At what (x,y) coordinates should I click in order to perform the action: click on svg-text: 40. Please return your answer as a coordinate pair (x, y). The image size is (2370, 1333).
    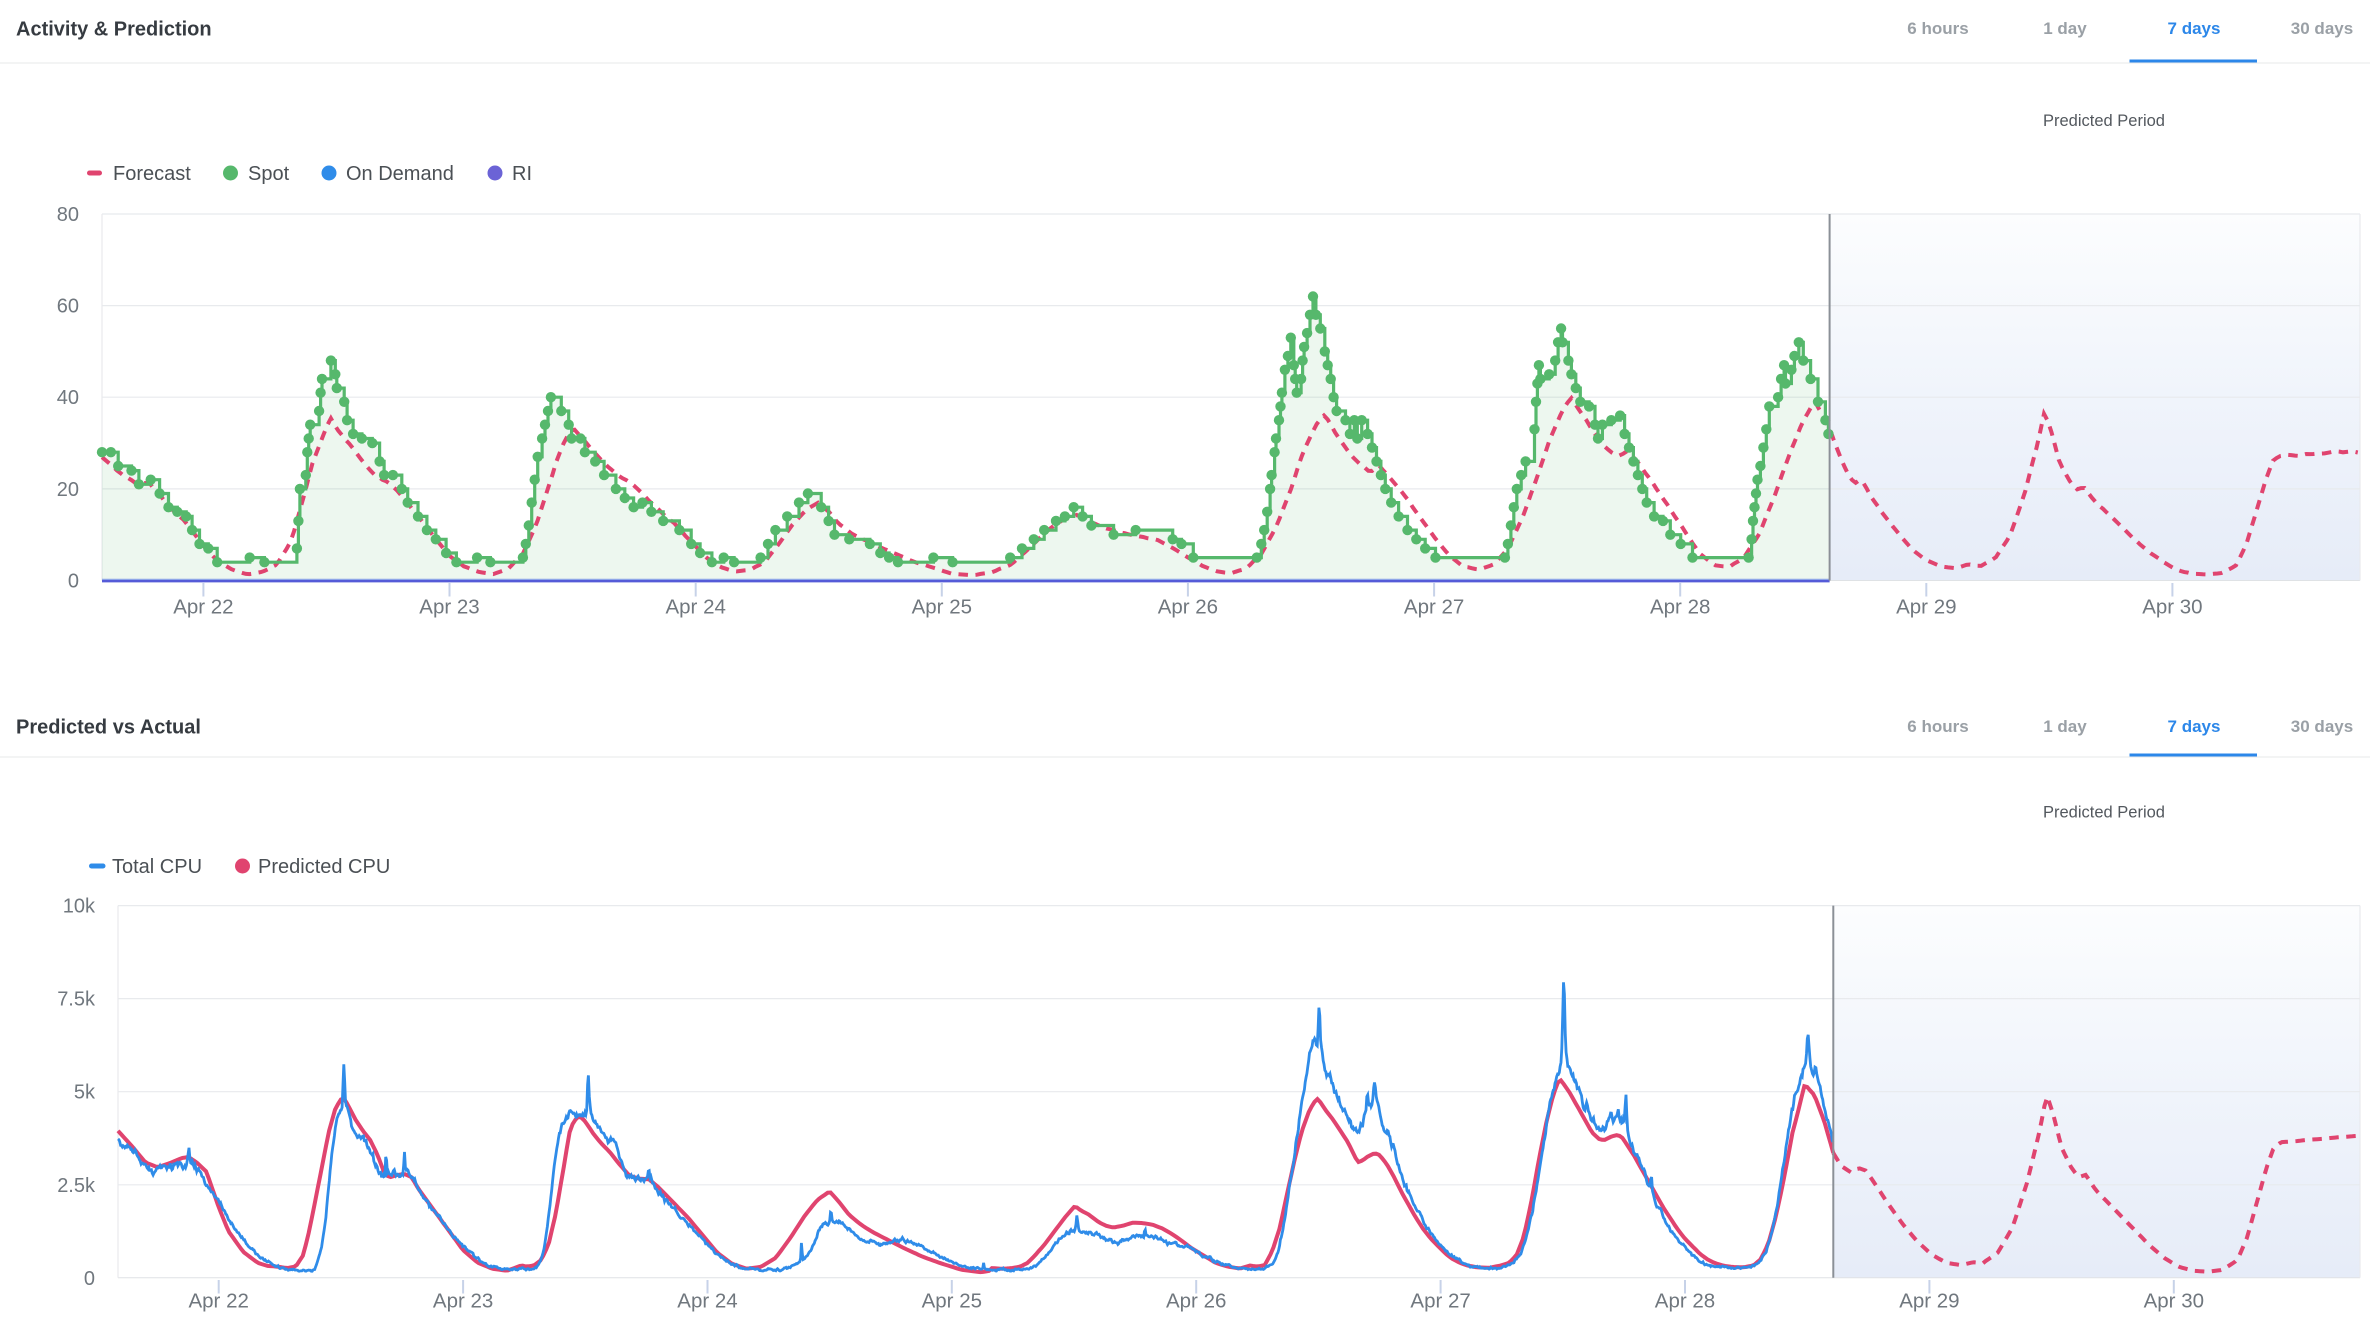
    Looking at the image, I should click on (68, 398).